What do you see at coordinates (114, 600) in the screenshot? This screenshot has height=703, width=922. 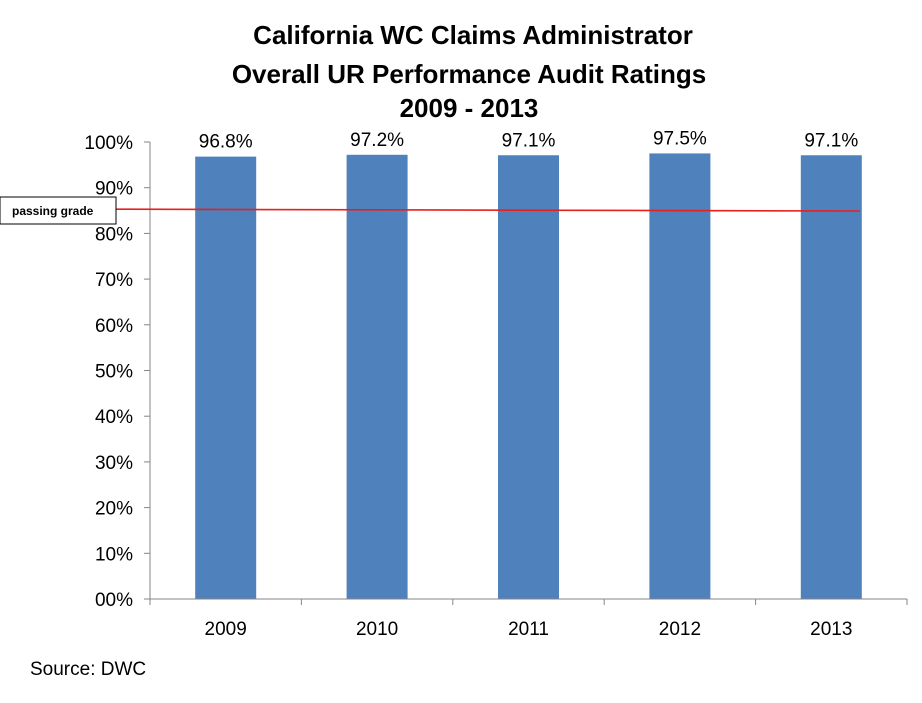 I see `y-tick-label: 00%` at bounding box center [114, 600].